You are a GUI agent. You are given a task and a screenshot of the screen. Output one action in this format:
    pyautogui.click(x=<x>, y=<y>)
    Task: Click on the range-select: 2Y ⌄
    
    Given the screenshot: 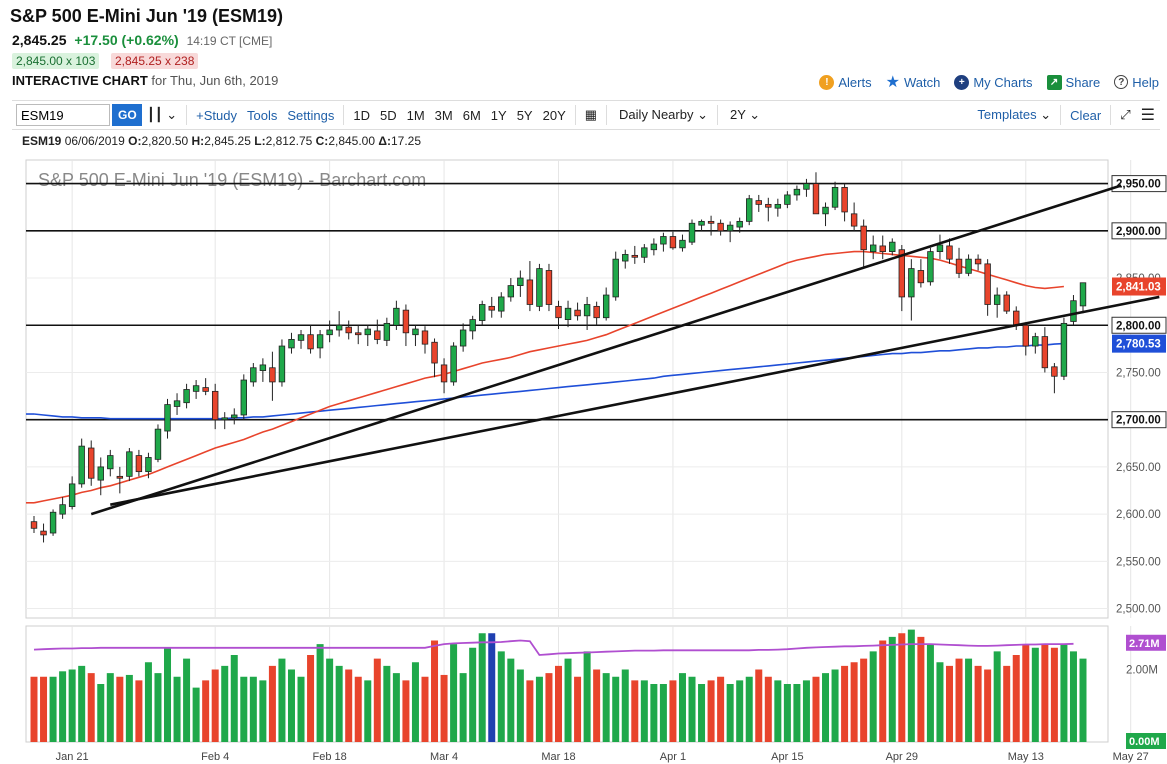 What is the action you would take?
    pyautogui.click(x=743, y=115)
    